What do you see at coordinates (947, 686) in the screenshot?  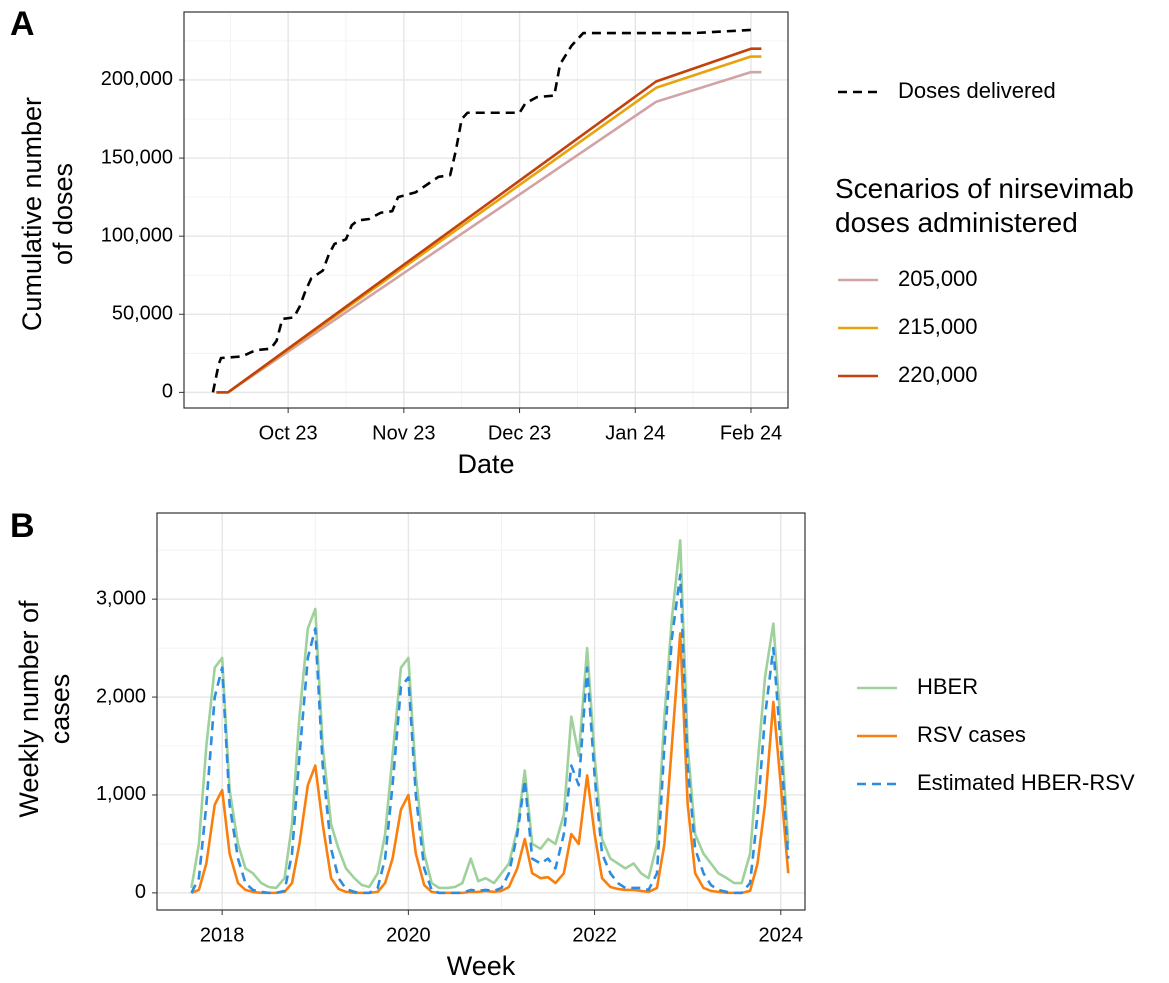 I see `legend-label: HBER` at bounding box center [947, 686].